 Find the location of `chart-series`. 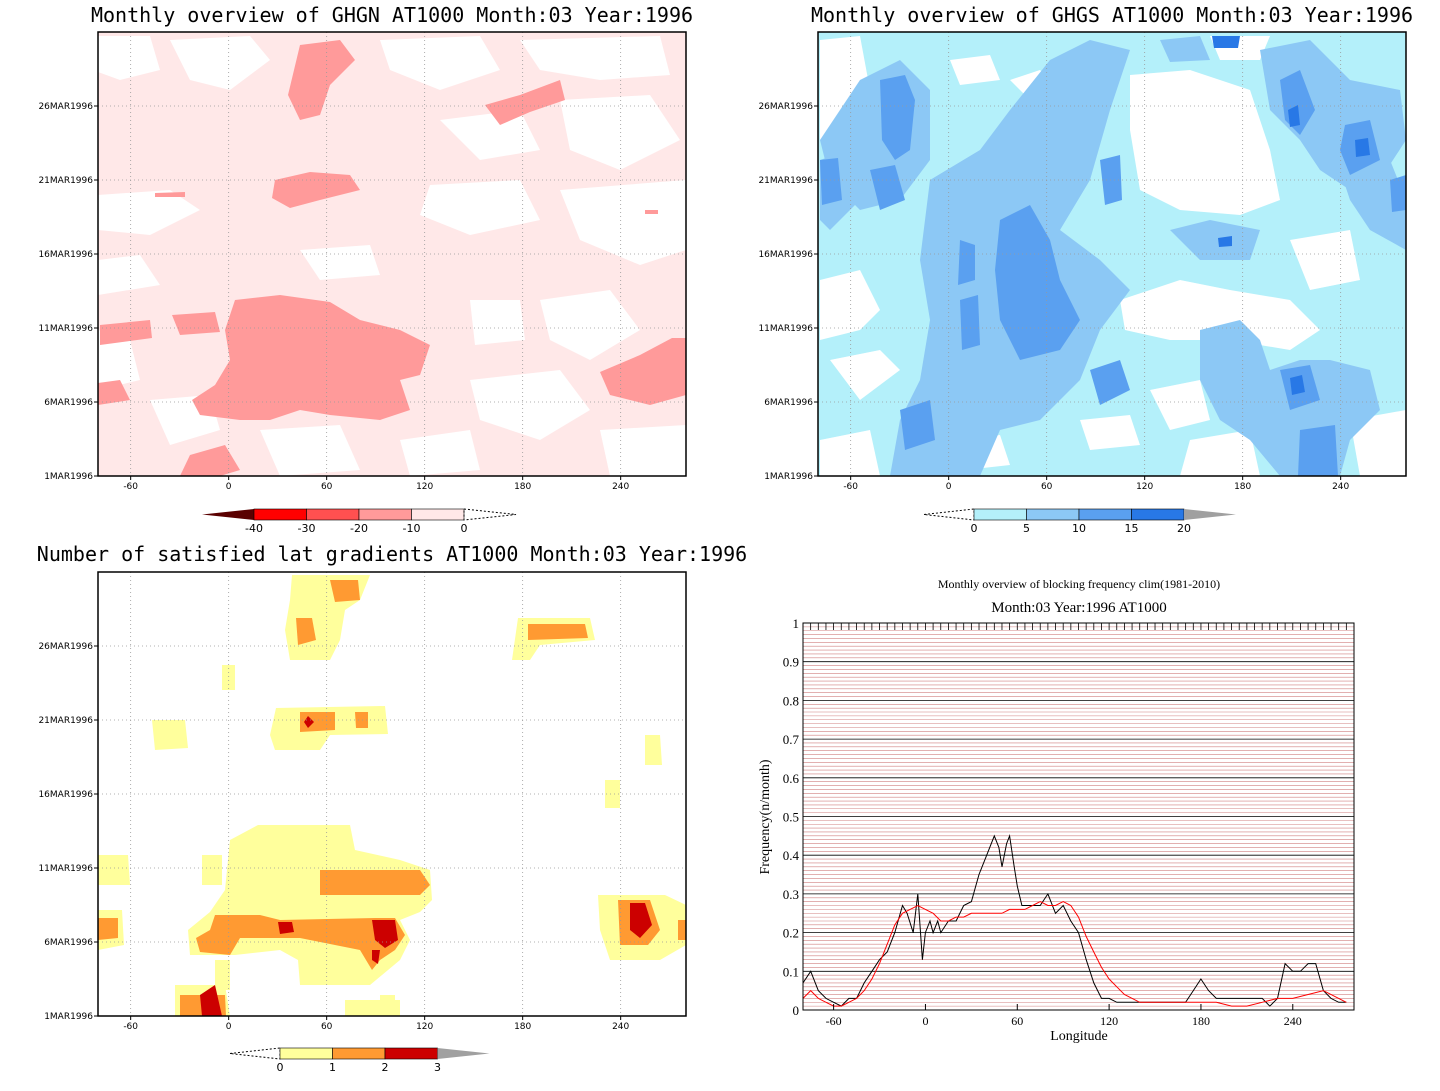

chart-series is located at coordinates (1074, 920).